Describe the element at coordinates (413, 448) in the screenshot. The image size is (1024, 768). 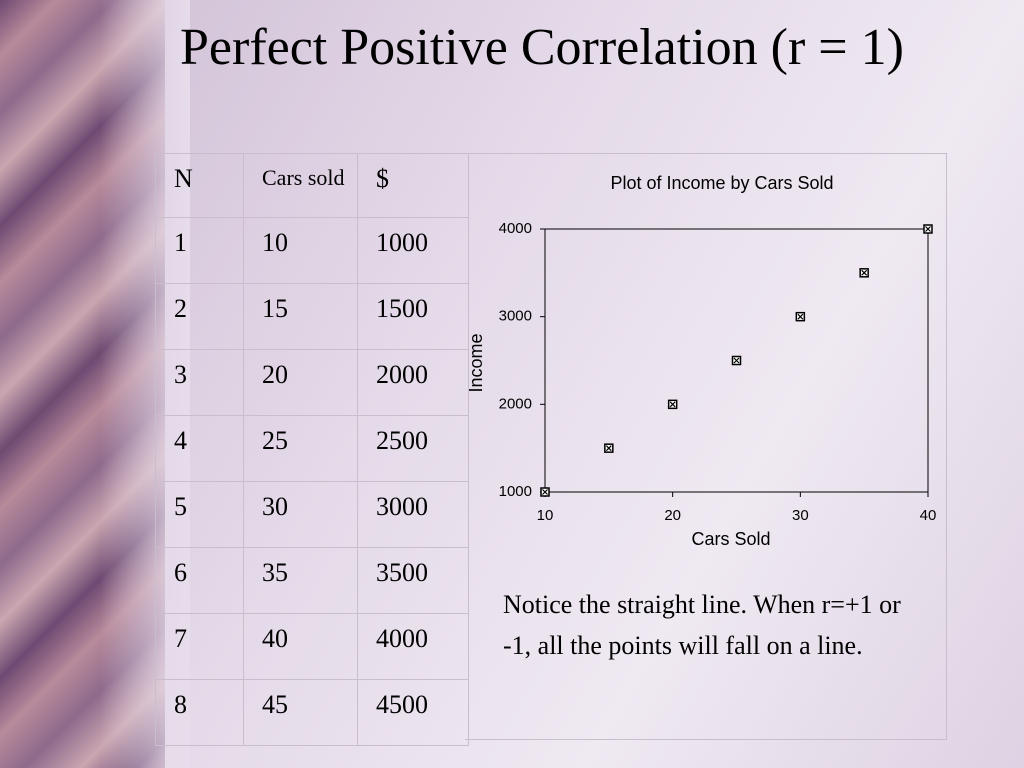
I see `table-cell: 2500` at that location.